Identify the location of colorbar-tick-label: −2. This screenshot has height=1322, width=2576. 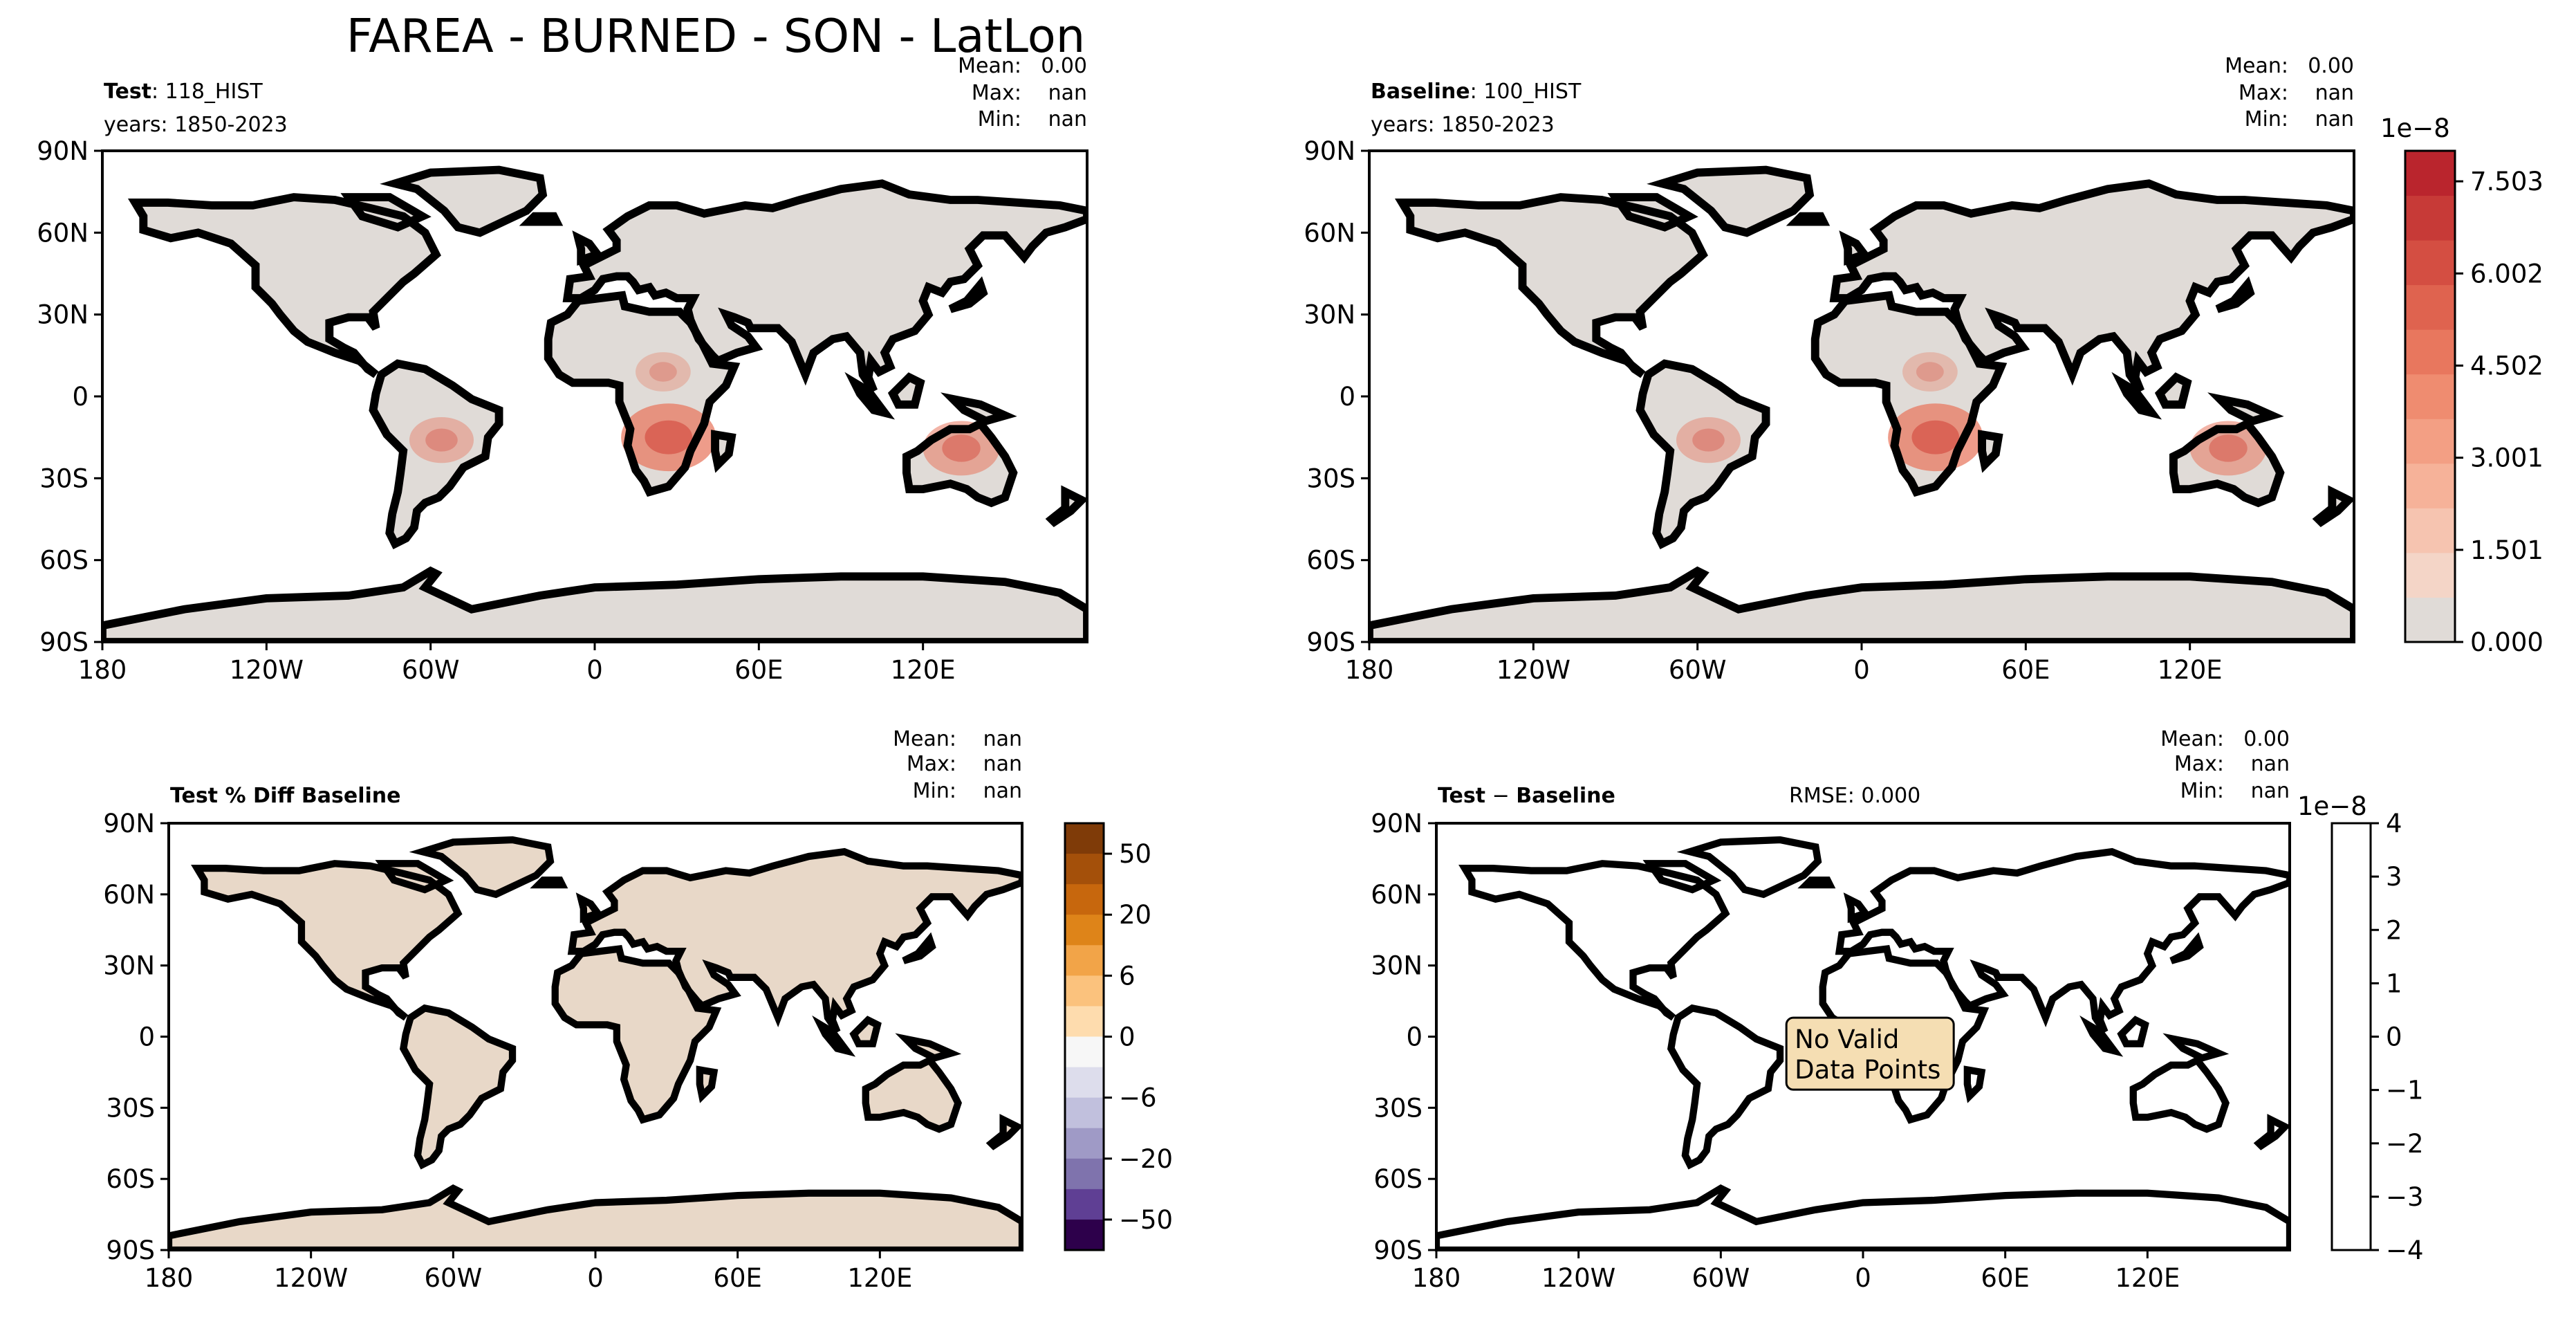
(2405, 1144).